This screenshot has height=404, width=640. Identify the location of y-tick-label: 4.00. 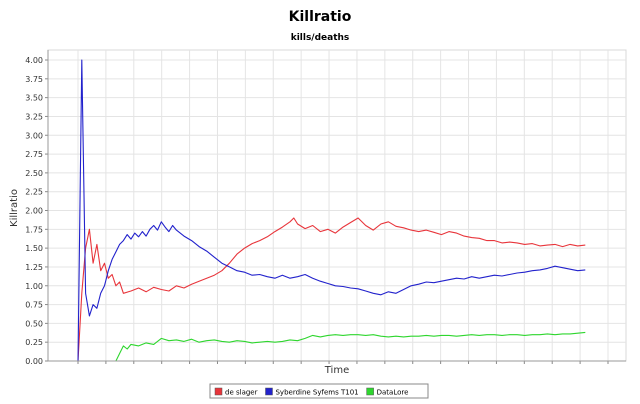
(34, 60).